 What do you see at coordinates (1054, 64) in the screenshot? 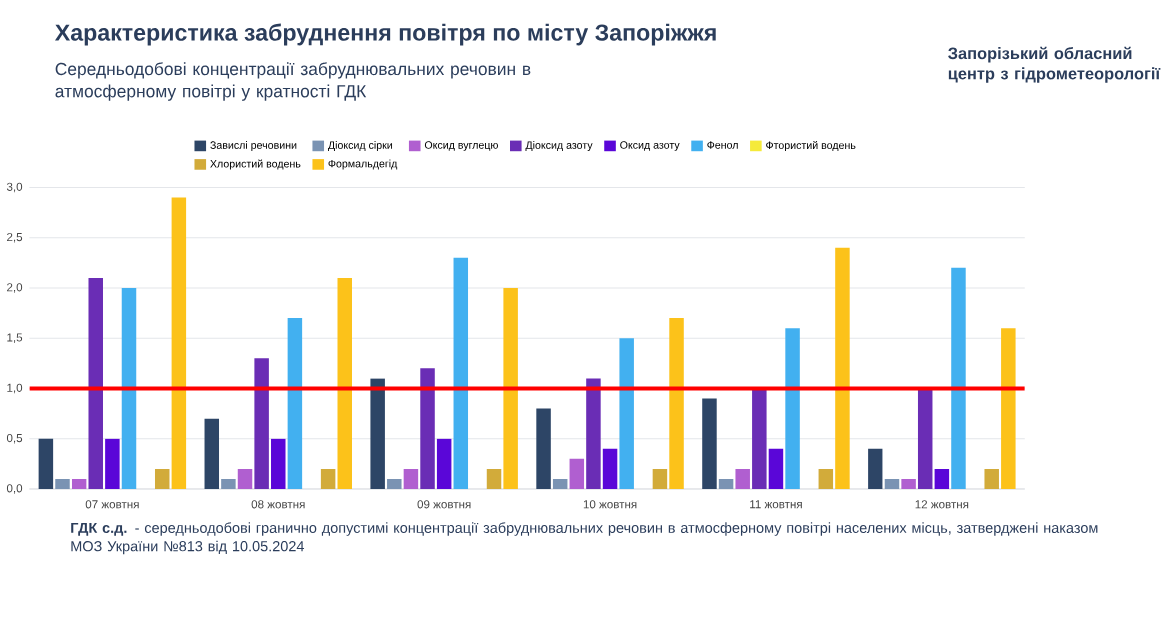
I see `text: Запорізький обласний центр з гідрометеорології` at bounding box center [1054, 64].